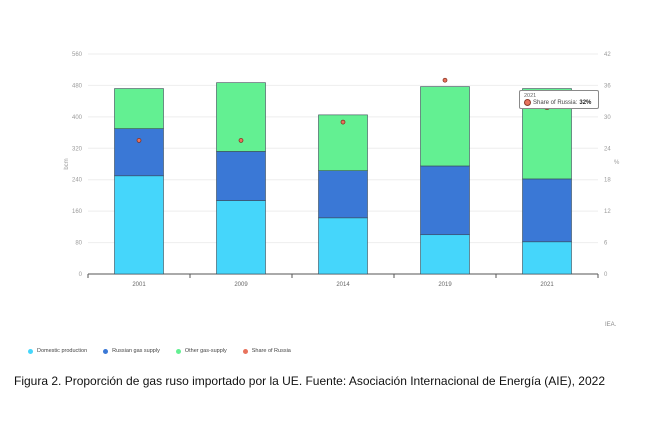 Image resolution: width=647 pixels, height=429 pixels. What do you see at coordinates (271, 351) in the screenshot?
I see `legend-label: Share of Russia` at bounding box center [271, 351].